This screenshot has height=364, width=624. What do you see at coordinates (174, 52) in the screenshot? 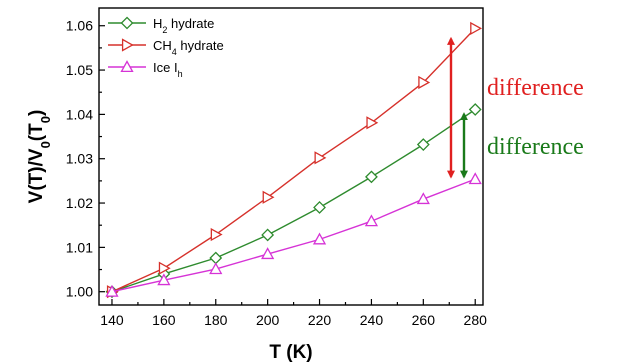
I see `subscript: 4` at bounding box center [174, 52].